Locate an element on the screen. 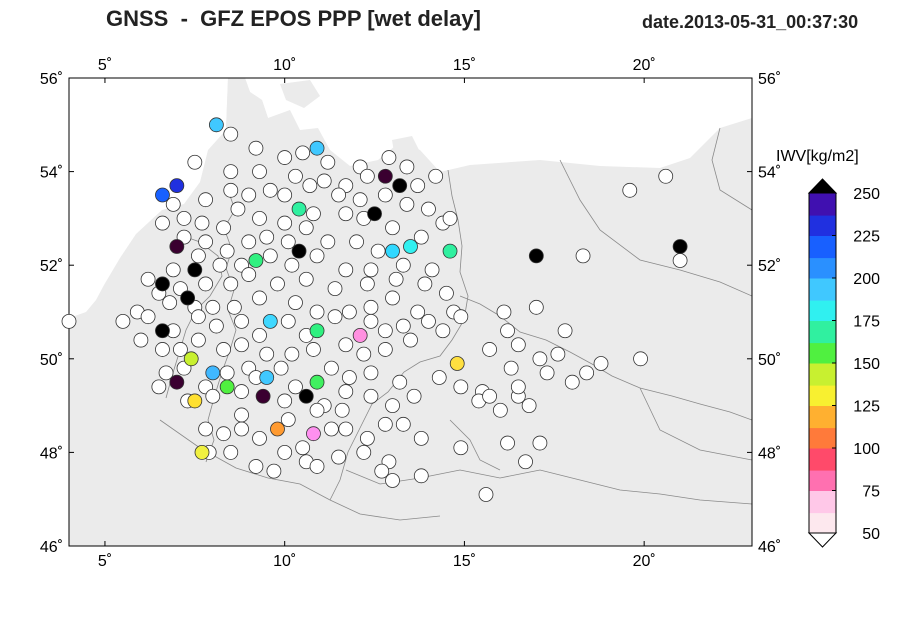 The width and height of the screenshot is (922, 617). north-sea is located at coordinates (148, 198).